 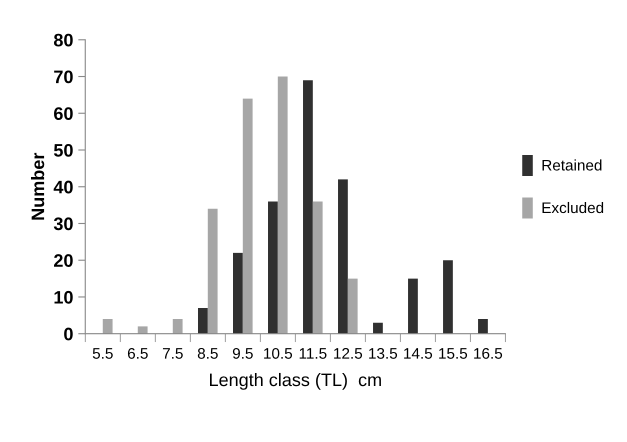 What do you see at coordinates (488, 353) in the screenshot?
I see `x-tick-label: 16.5` at bounding box center [488, 353].